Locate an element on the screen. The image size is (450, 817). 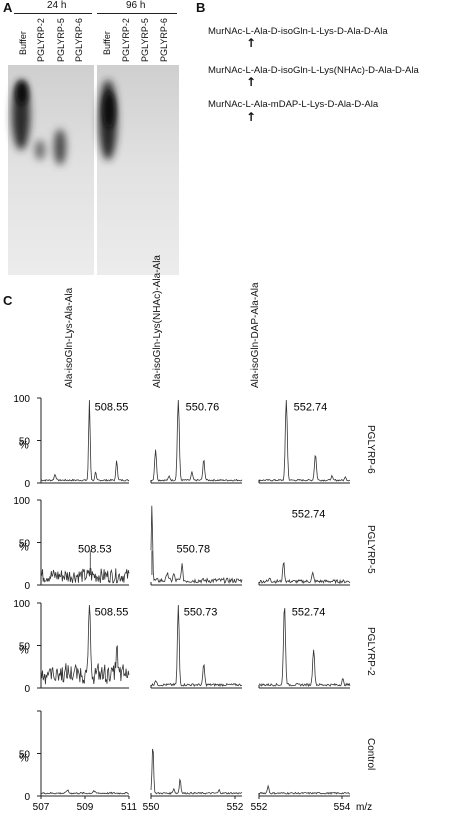
gel-image is located at coordinates (93, 170).